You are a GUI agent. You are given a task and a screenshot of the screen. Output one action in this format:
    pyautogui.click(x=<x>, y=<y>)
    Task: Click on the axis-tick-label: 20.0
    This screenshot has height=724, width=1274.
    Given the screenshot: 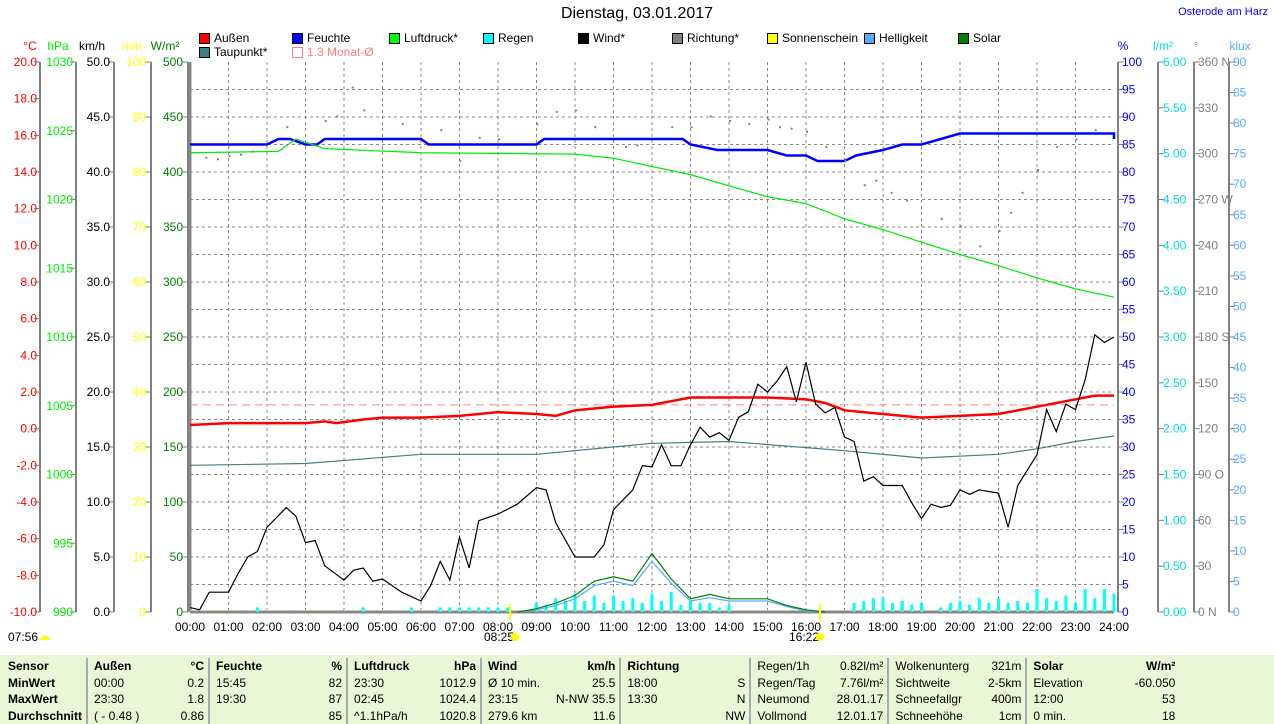 What is the action you would take?
    pyautogui.click(x=26, y=62)
    